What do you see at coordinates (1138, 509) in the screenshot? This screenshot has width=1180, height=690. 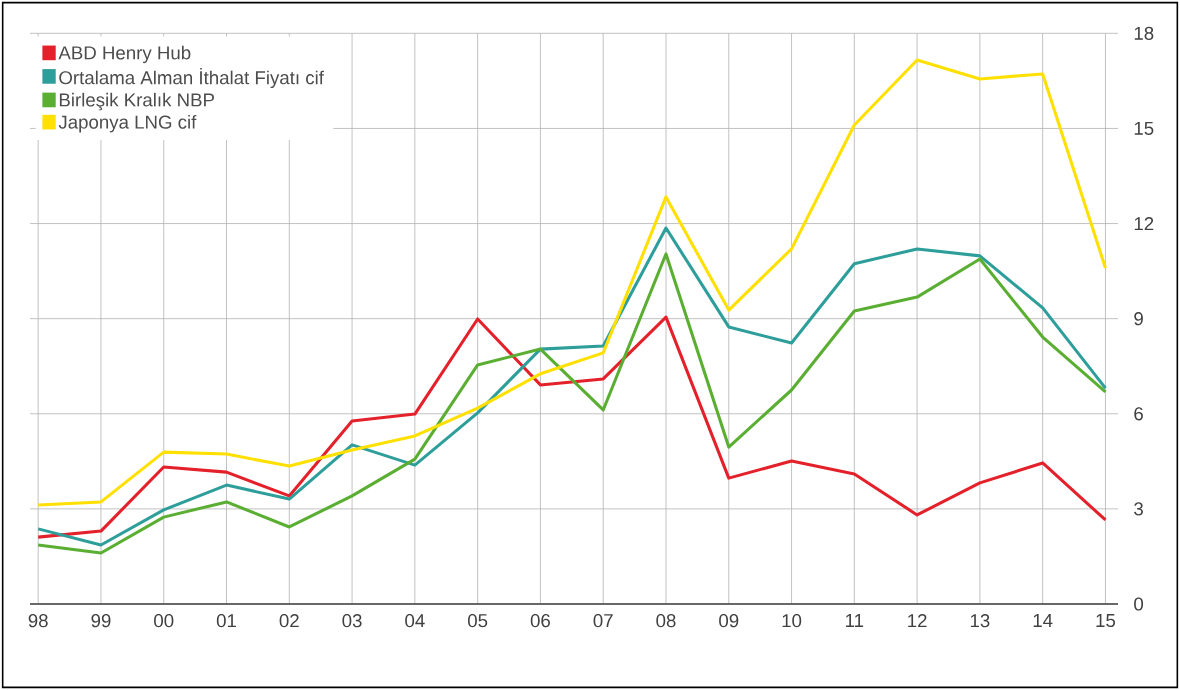 I see `y-tick-label: 3` at bounding box center [1138, 509].